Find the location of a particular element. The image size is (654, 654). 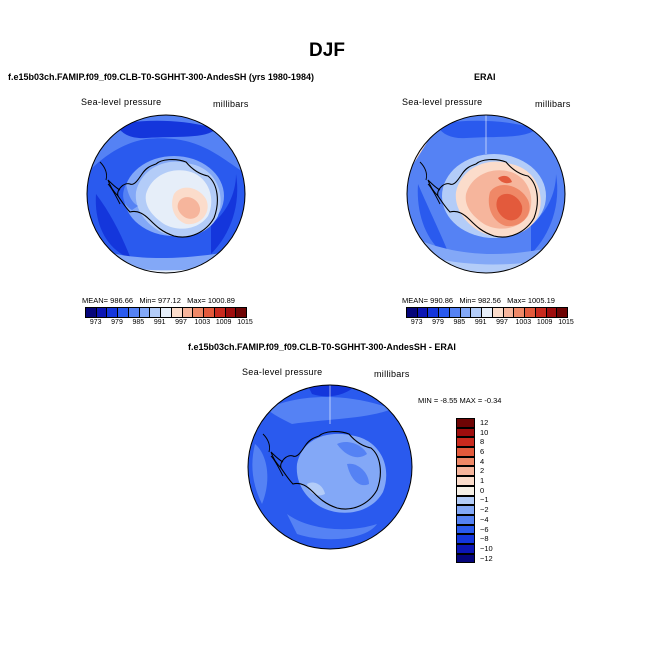

diff-south-america-line is located at coordinates (273, 455).